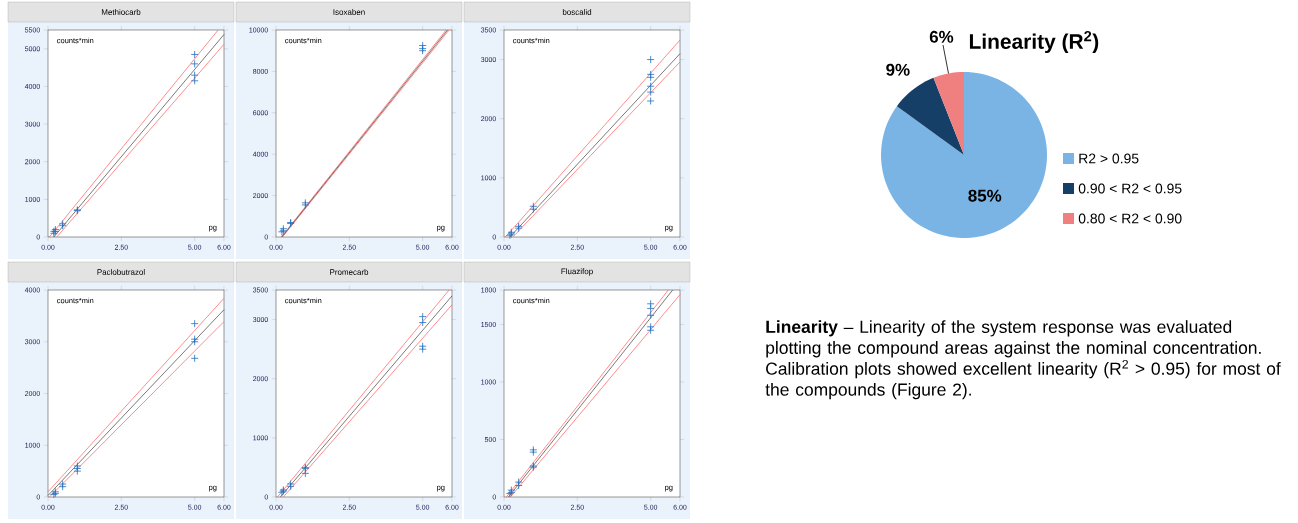 This screenshot has width=1298, height=523. I want to click on chart-title: Linearity (R$^{2}$), so click(1034, 42).